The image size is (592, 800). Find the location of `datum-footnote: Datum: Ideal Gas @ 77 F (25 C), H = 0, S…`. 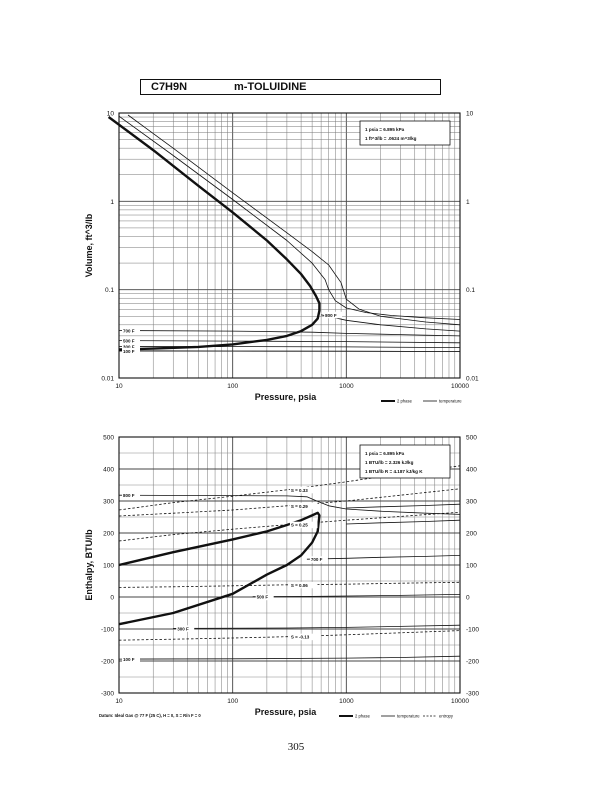

datum-footnote: Datum: Ideal Gas @ 77 F (25 C), H = 0, S… is located at coordinates (150, 715).